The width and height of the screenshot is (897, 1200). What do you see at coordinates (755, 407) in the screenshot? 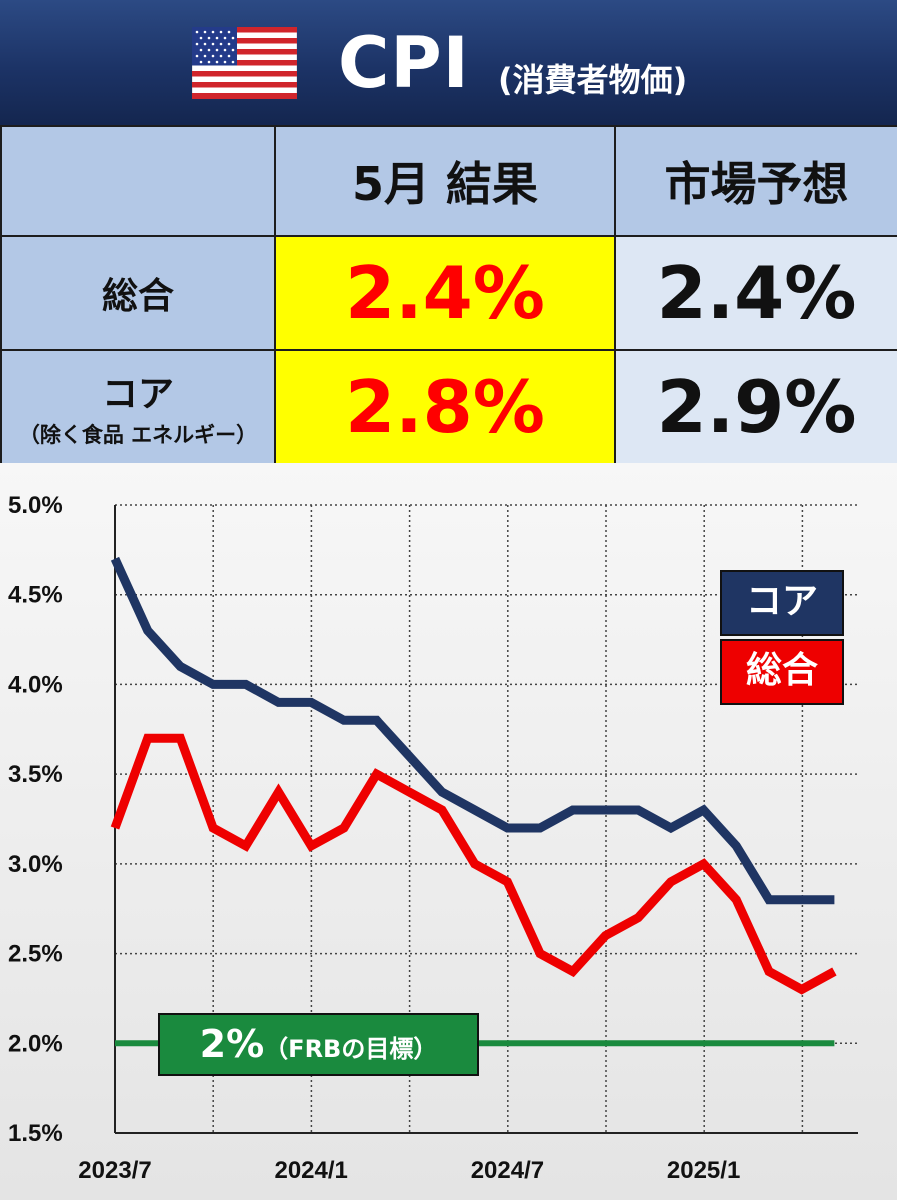
I see `forecast-value: 2.9%` at bounding box center [755, 407].